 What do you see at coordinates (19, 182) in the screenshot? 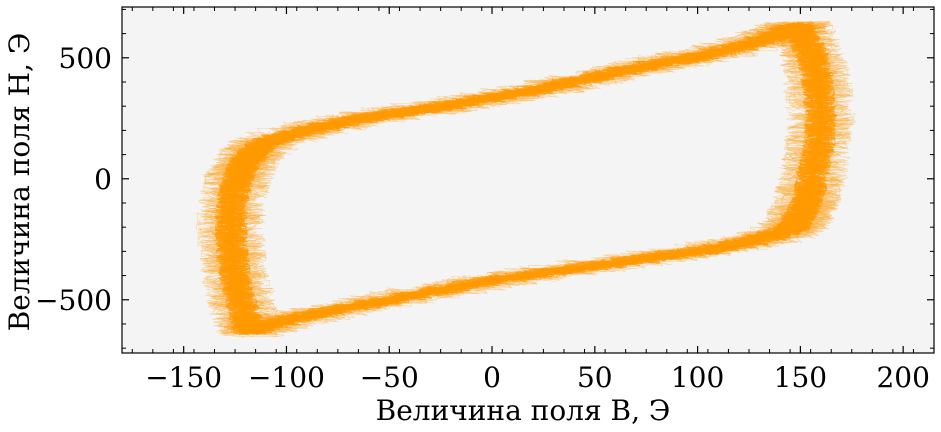
I see `y-axis-label: Величина поля H, Э` at bounding box center [19, 182].